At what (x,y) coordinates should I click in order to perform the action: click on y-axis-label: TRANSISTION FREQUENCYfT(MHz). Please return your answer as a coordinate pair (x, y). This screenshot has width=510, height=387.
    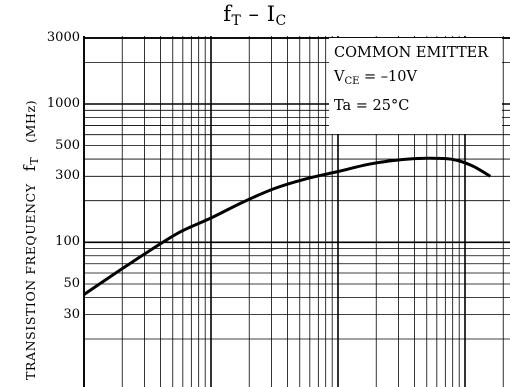
    Looking at the image, I should click on (30, 239).